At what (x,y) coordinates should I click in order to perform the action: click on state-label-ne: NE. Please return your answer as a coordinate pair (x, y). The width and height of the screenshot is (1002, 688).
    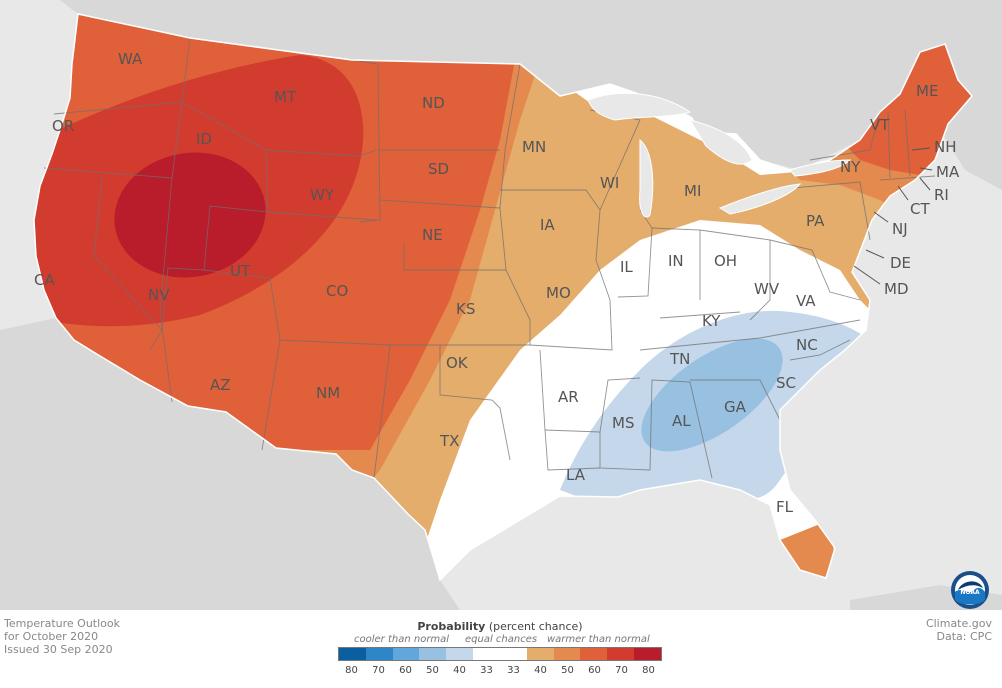
    Looking at the image, I should click on (432, 235).